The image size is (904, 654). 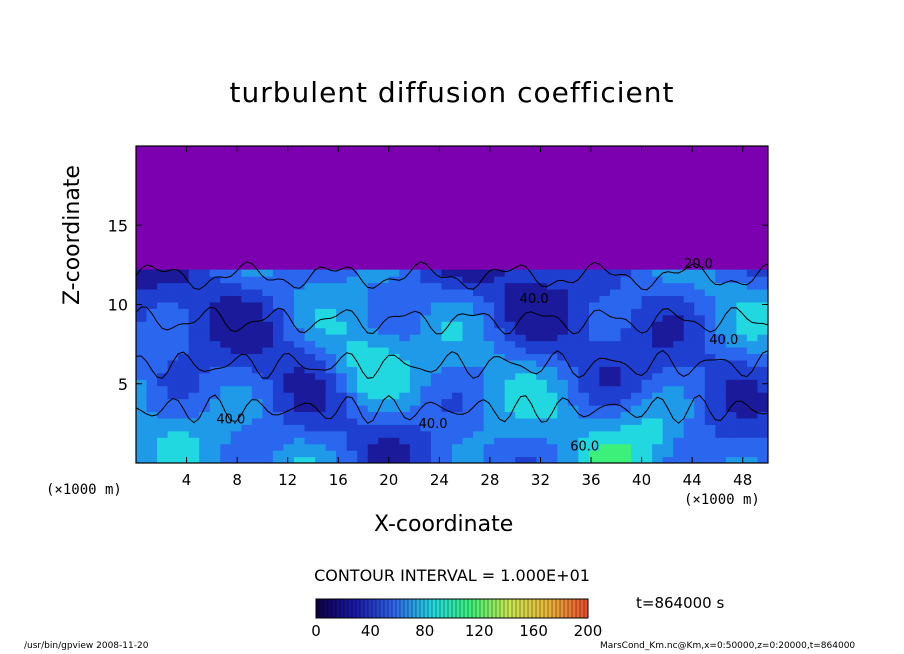 What do you see at coordinates (540, 480) in the screenshot?
I see `x-tick-label: 32` at bounding box center [540, 480].